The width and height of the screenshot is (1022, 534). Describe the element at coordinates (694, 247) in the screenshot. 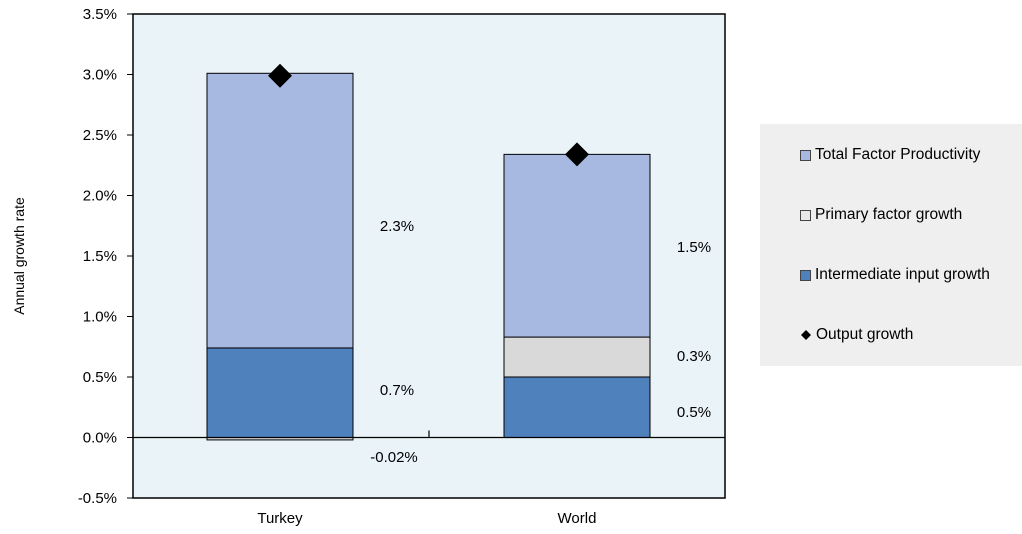

I see `data-label: 1.5%` at that location.